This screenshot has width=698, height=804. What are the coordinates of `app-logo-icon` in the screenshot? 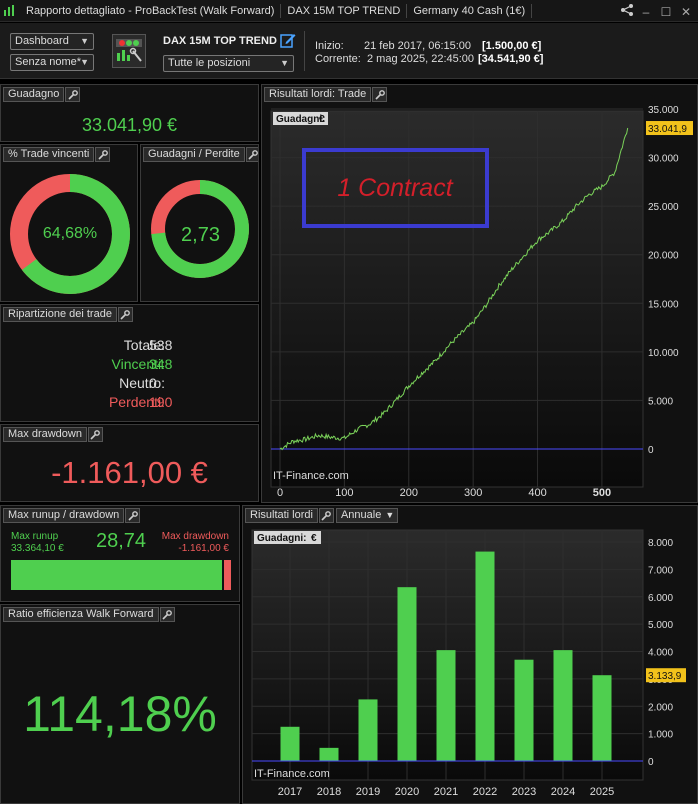 It's located at (10, 11).